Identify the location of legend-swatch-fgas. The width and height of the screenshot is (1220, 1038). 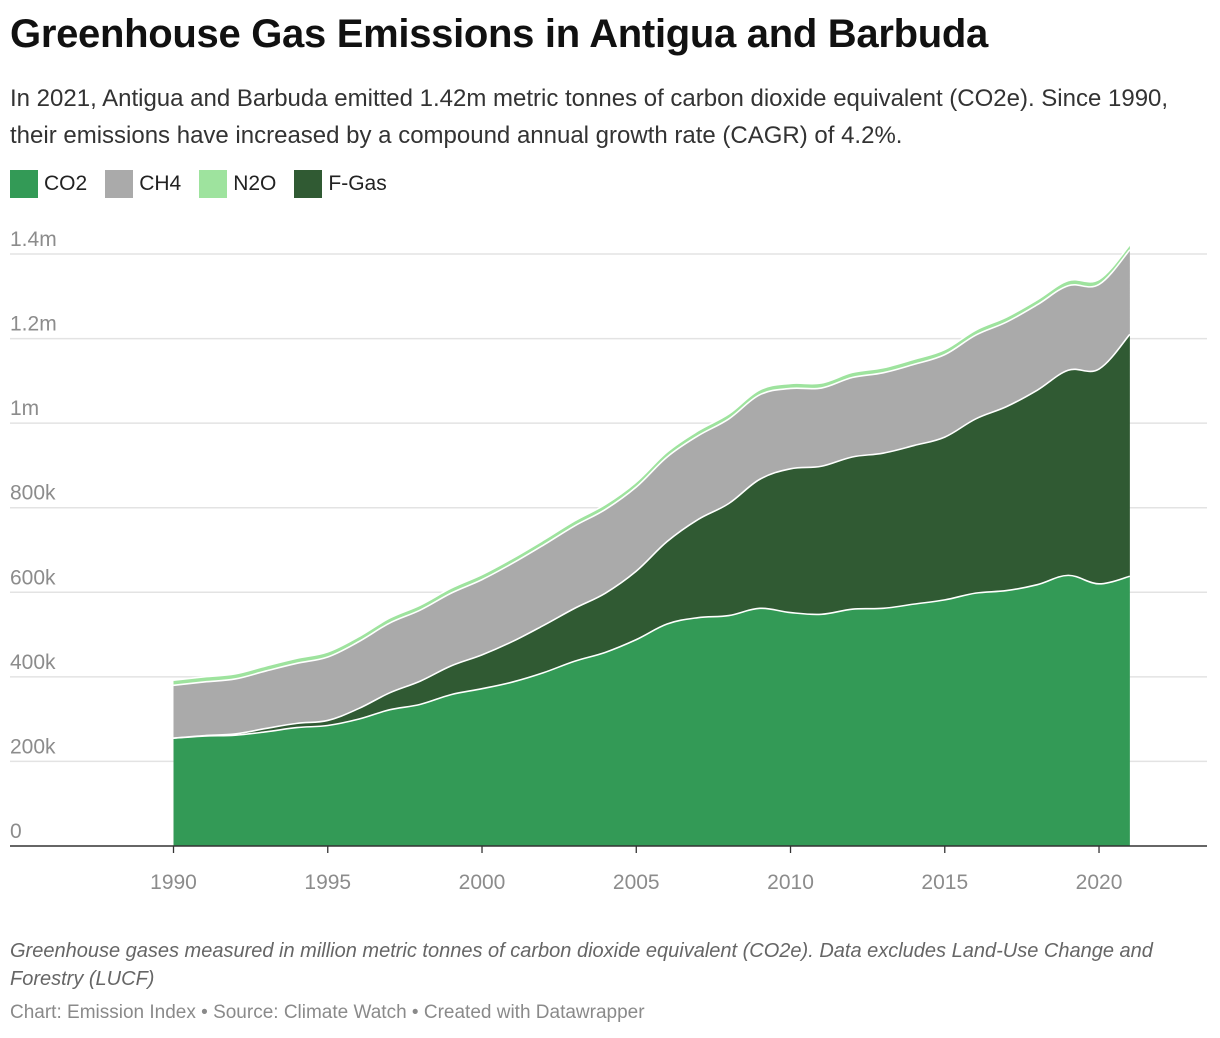
(308, 184).